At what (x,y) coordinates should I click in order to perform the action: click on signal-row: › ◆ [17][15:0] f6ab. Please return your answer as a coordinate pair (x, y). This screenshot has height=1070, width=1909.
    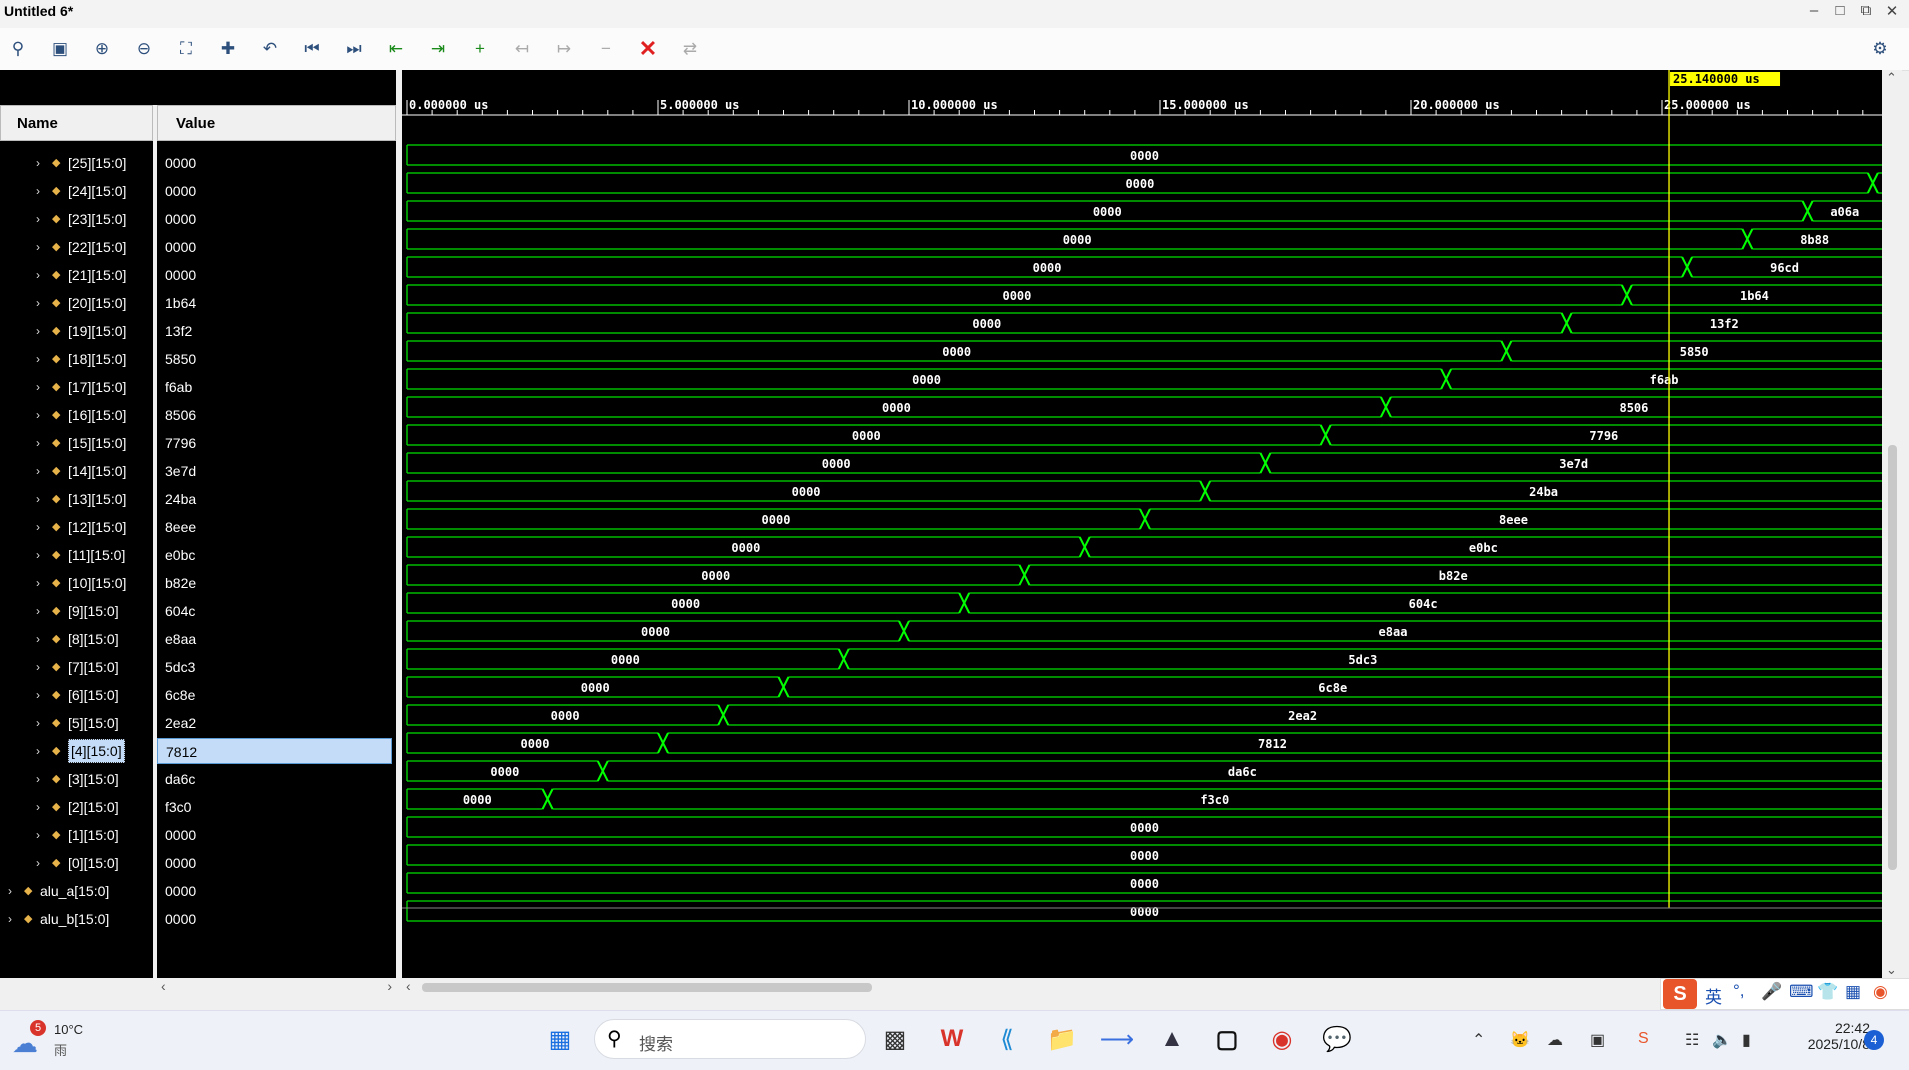
    Looking at the image, I should click on (198, 387).